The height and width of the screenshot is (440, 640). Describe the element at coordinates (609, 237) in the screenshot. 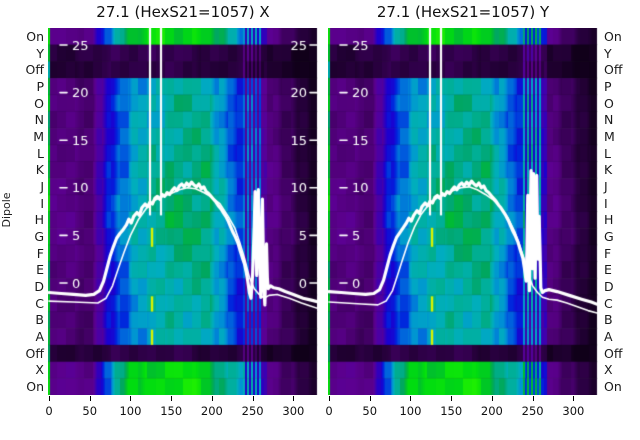

I see `row-label-right-12: G` at that location.